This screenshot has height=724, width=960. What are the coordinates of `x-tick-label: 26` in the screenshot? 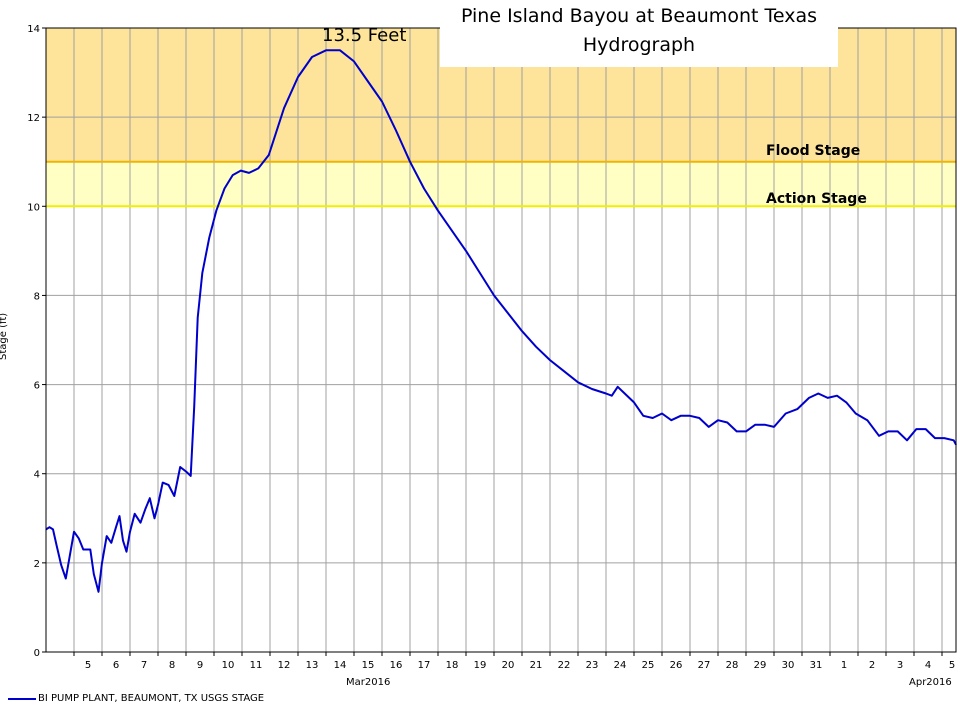 It's located at (676, 665).